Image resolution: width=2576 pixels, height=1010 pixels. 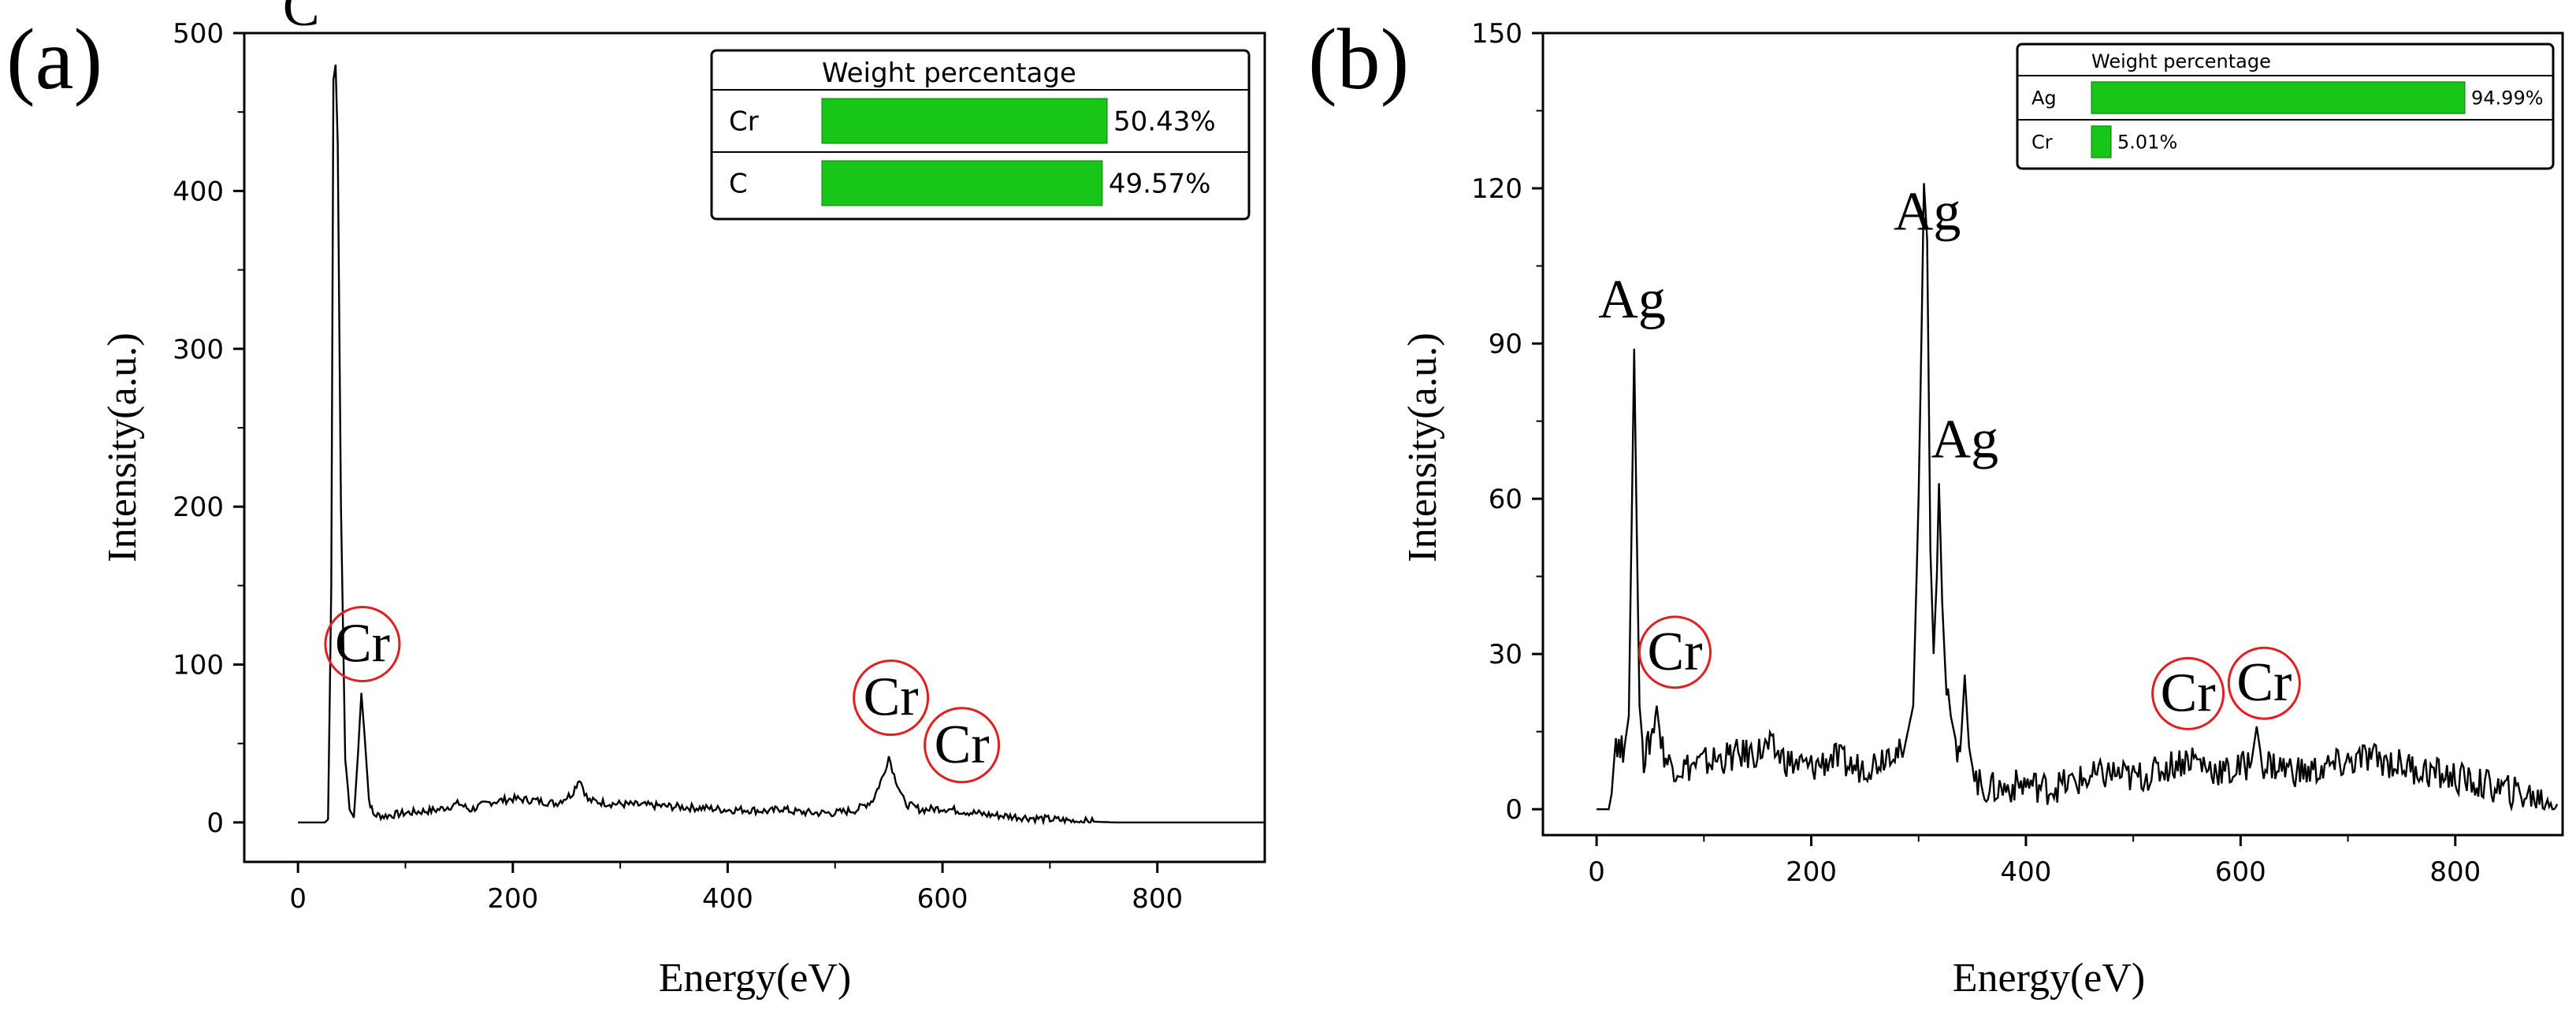 I want to click on y-tick-label: 90, so click(x=1505, y=344).